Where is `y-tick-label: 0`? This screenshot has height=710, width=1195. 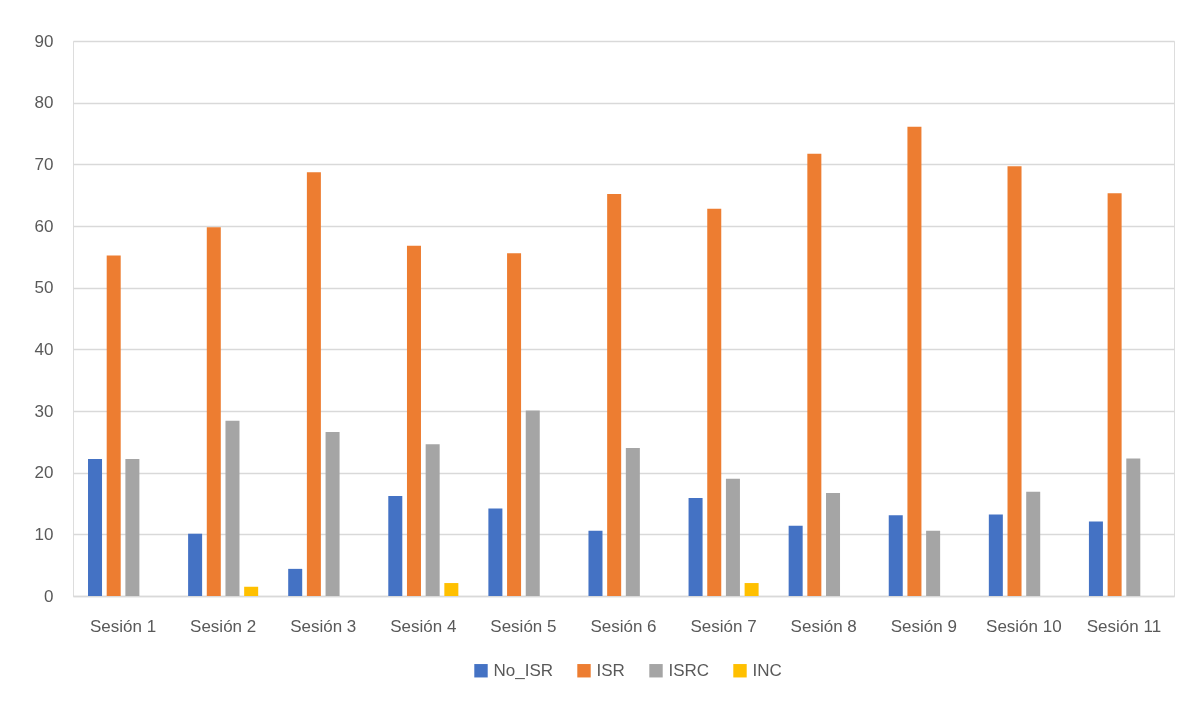
y-tick-label: 0 is located at coordinates (49, 596).